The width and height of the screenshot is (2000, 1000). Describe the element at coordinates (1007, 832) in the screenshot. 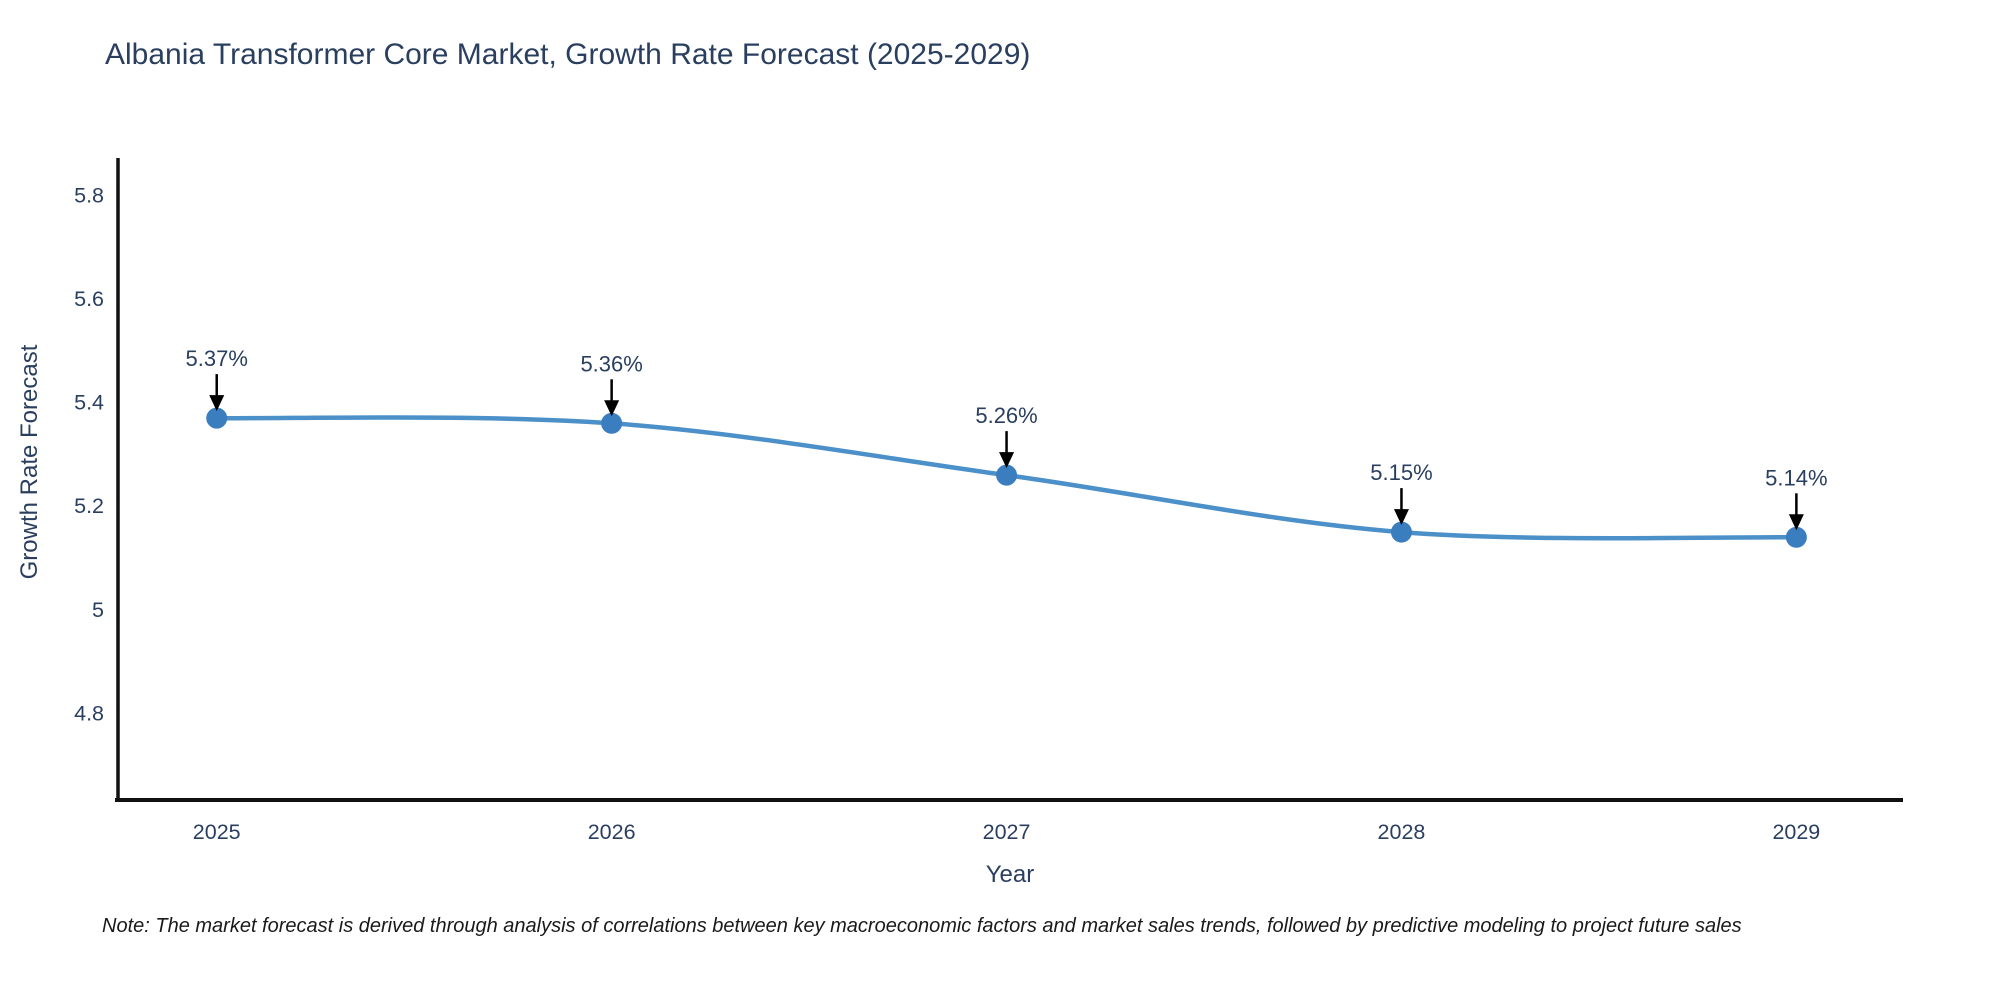

I see `x-tick-label: 2027` at that location.